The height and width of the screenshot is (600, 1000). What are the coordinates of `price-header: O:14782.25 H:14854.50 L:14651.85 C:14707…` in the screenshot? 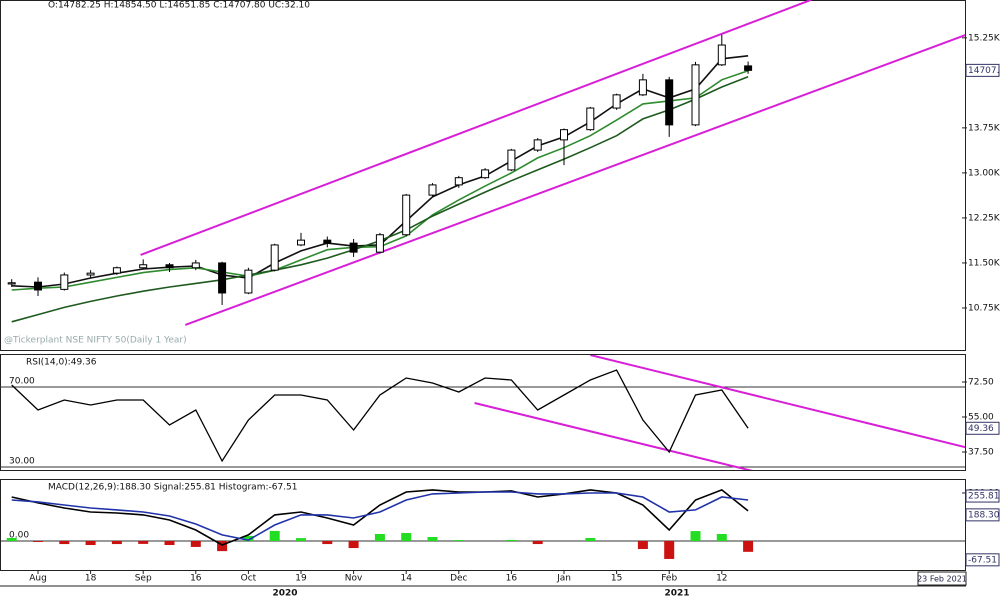 It's located at (179, 6).